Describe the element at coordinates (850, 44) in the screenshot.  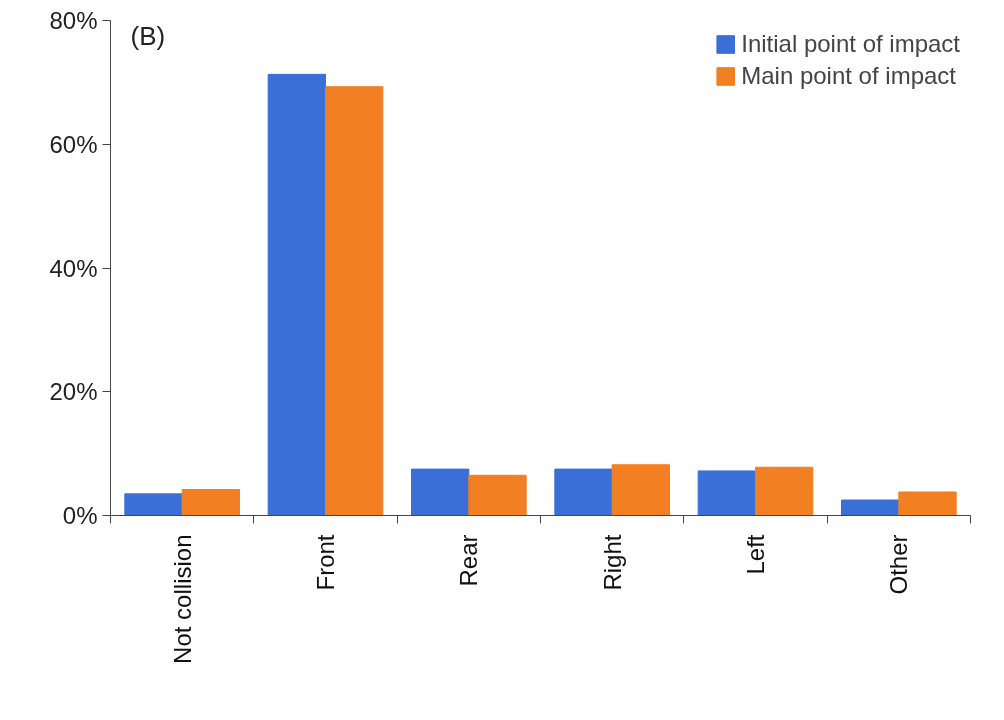
I see `legend-label: Initial point of impact` at that location.